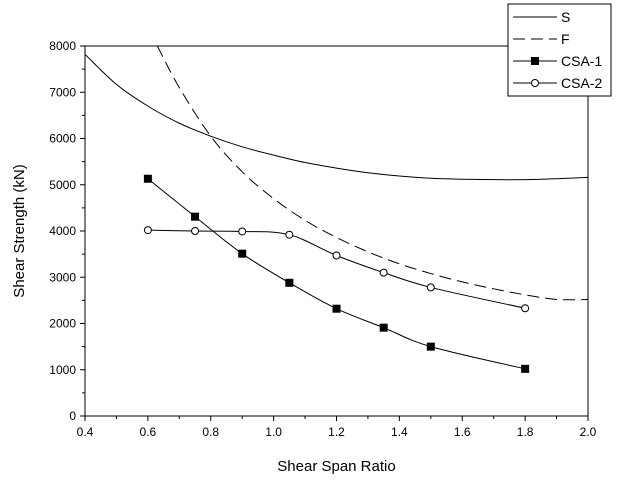 The image size is (622, 483). What do you see at coordinates (62, 185) in the screenshot?
I see `y-tick-label: 5000` at bounding box center [62, 185].